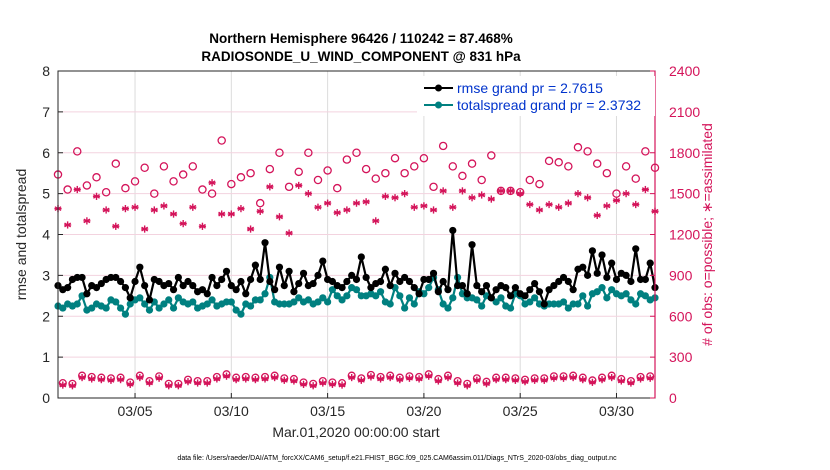 Image resolution: width=830 pixels, height=470 pixels. What do you see at coordinates (46, 235) in the screenshot?
I see `y-tick-label: 4` at bounding box center [46, 235].